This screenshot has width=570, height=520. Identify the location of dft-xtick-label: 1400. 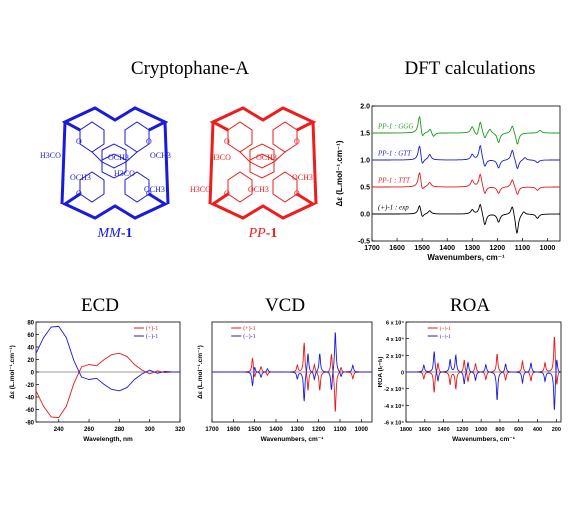
(447, 248).